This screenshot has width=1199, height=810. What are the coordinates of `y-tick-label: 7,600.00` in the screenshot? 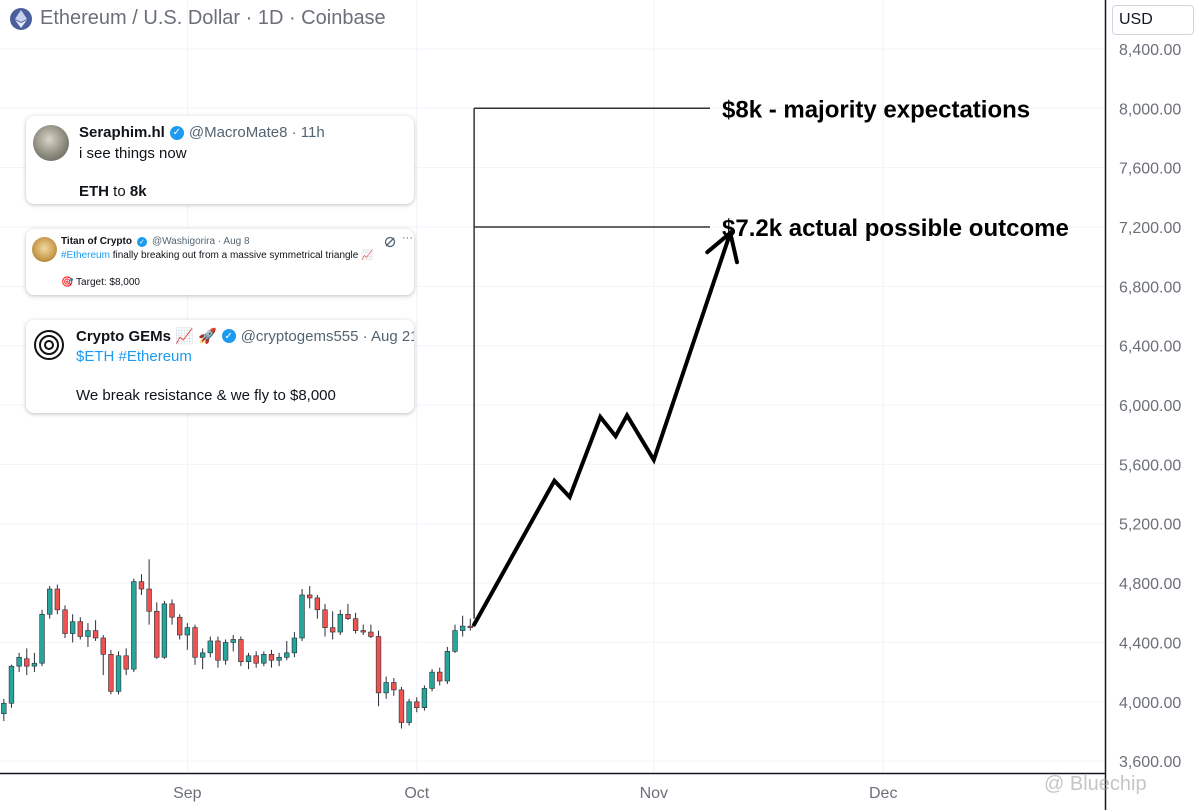 It's located at (1150, 169).